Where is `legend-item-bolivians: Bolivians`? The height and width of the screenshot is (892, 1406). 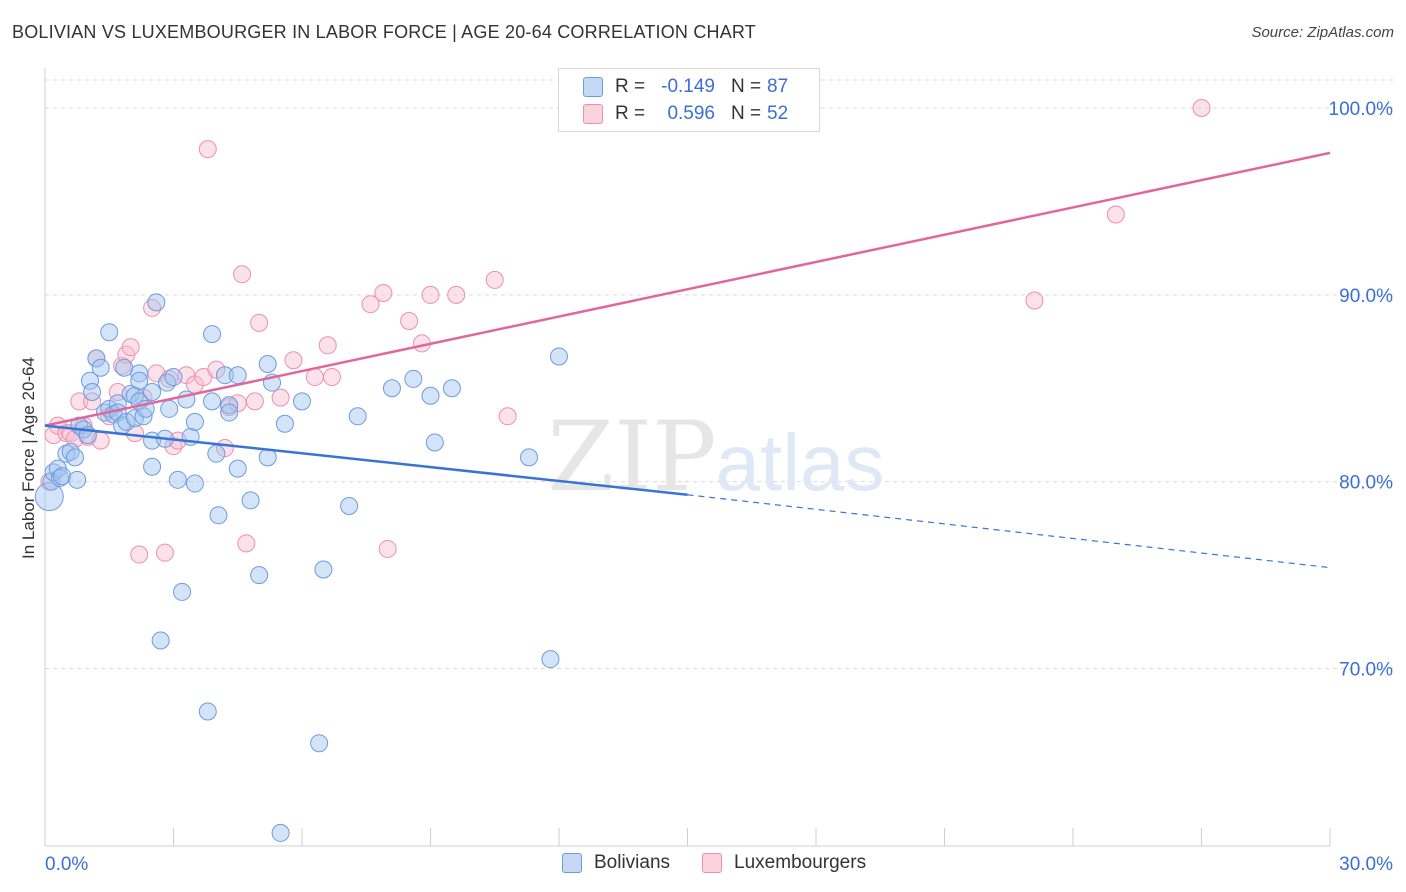 legend-item-bolivians: Bolivians is located at coordinates (616, 863).